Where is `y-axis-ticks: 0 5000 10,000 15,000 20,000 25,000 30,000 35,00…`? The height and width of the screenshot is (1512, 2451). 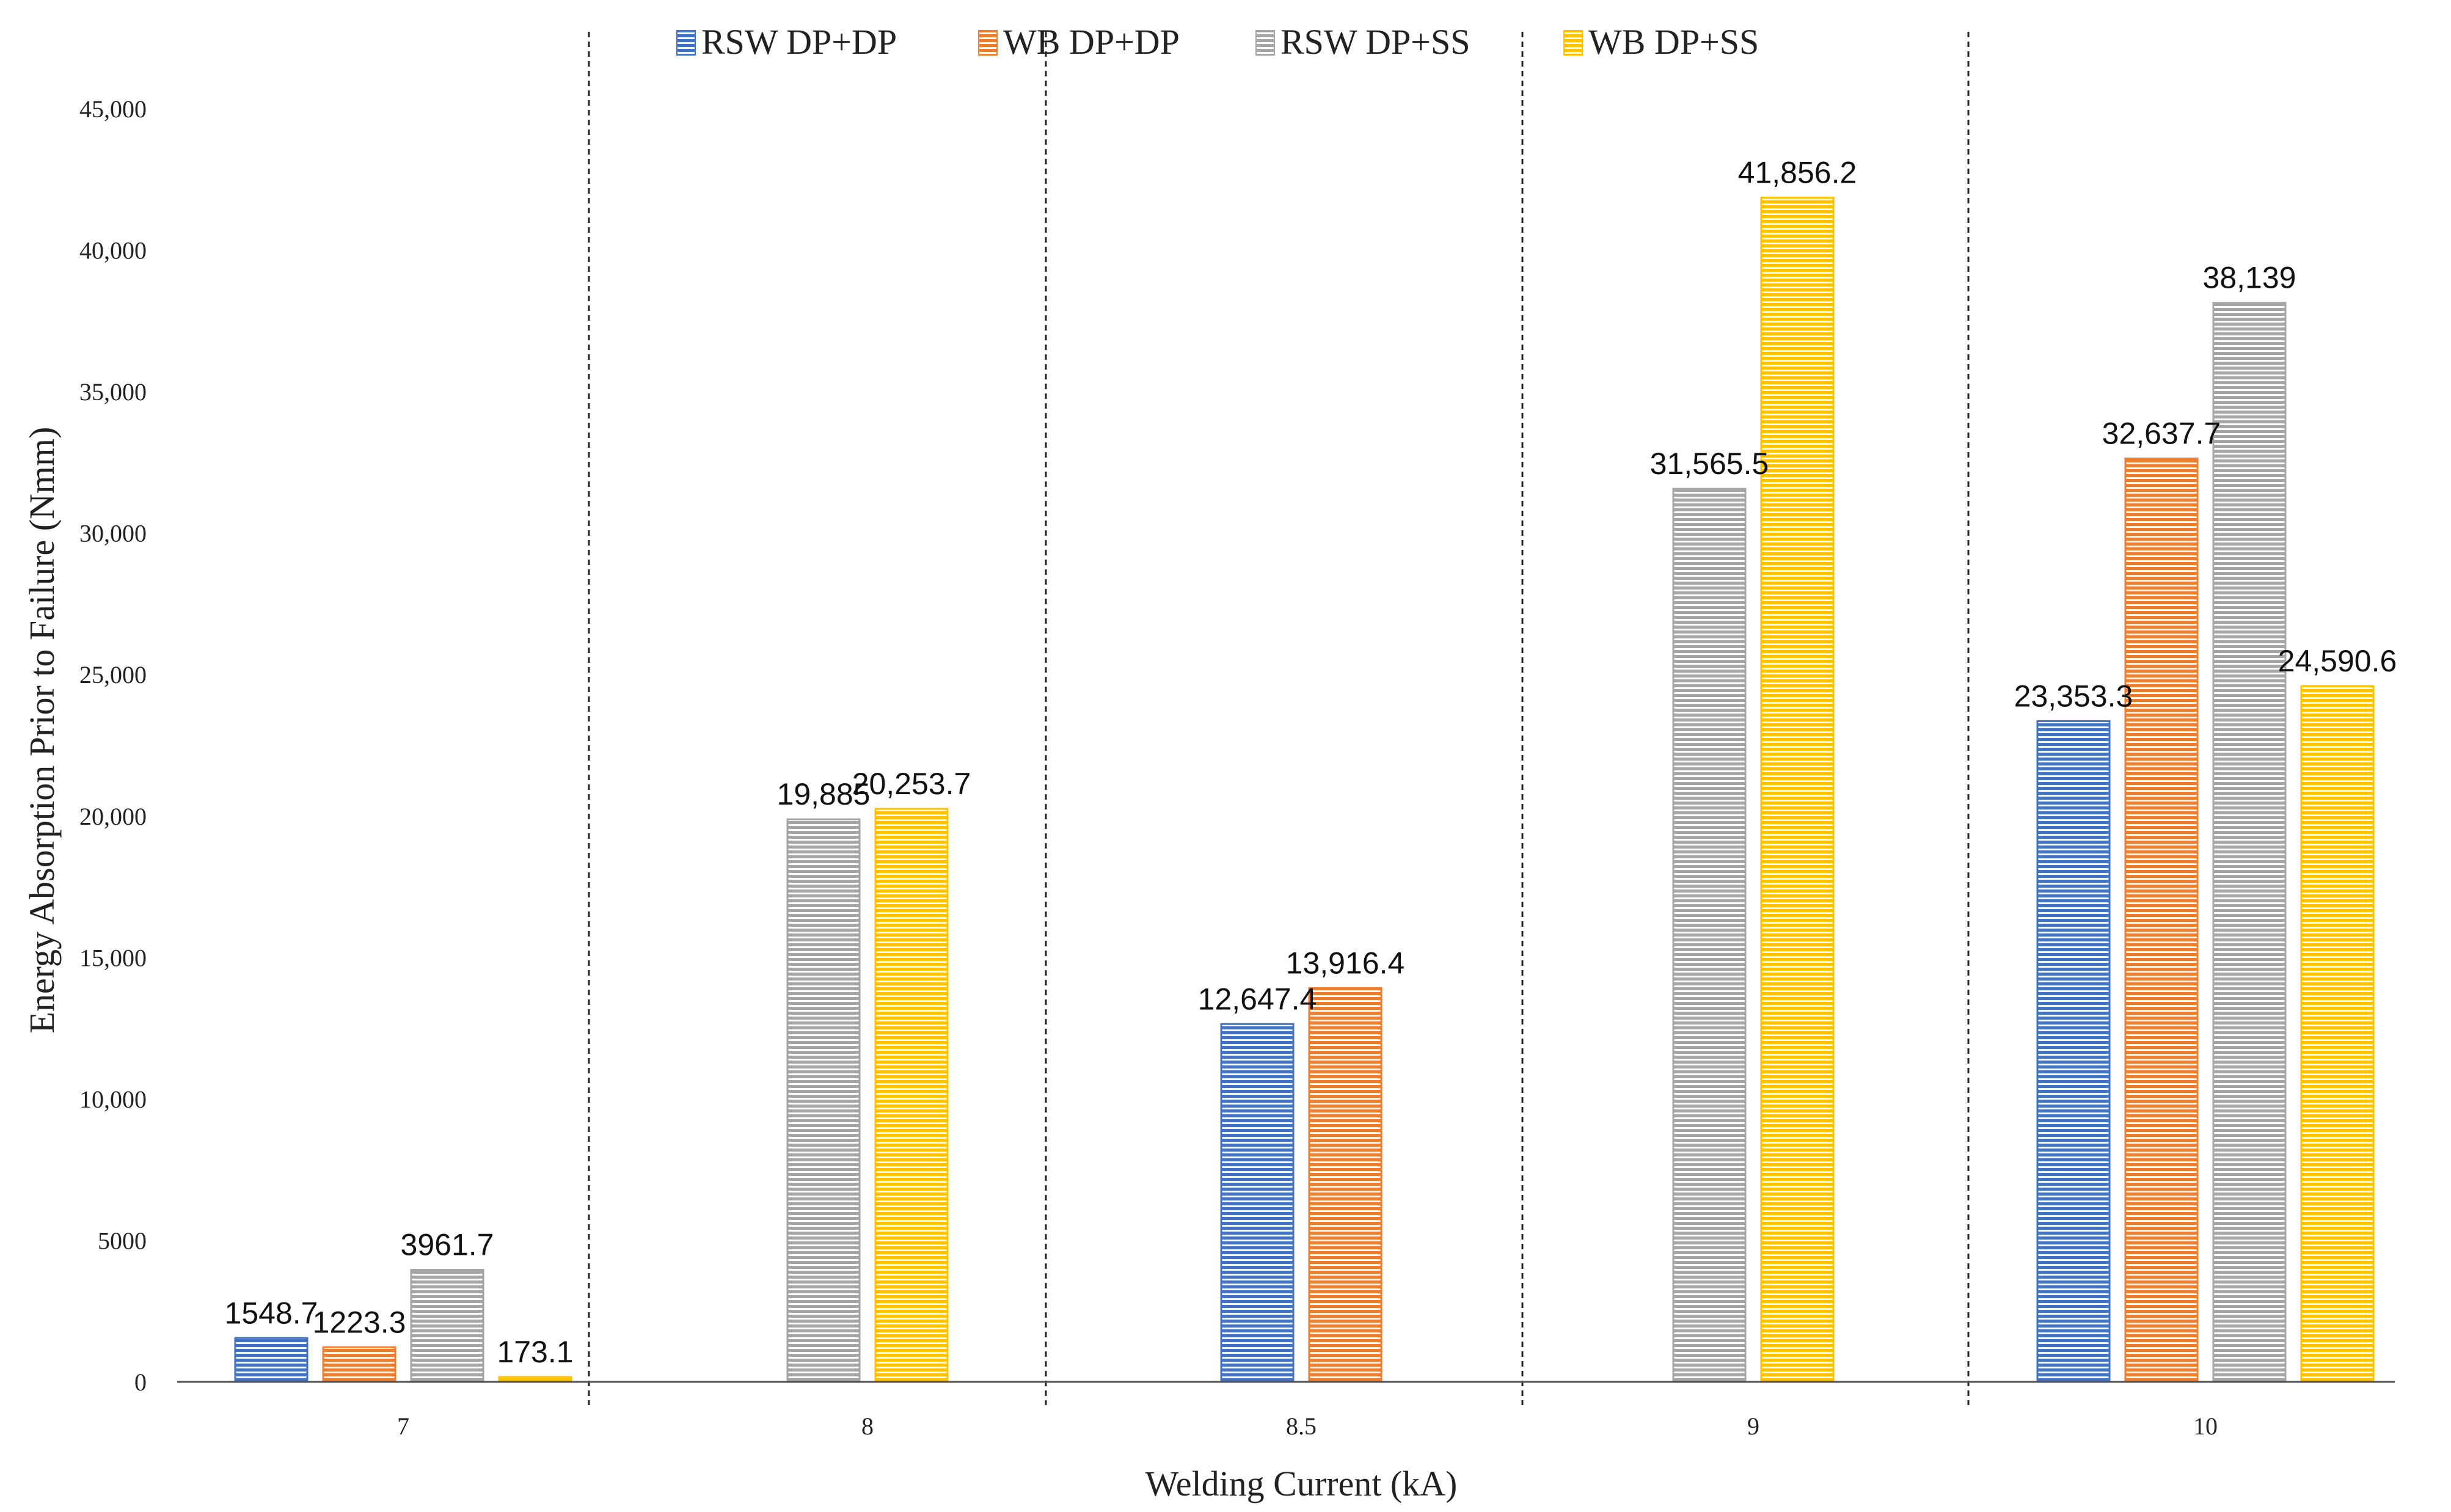
y-axis-ticks: 0 5000 10,000 15,000 20,000 25,000 30,000 35,00… is located at coordinates (113, 746).